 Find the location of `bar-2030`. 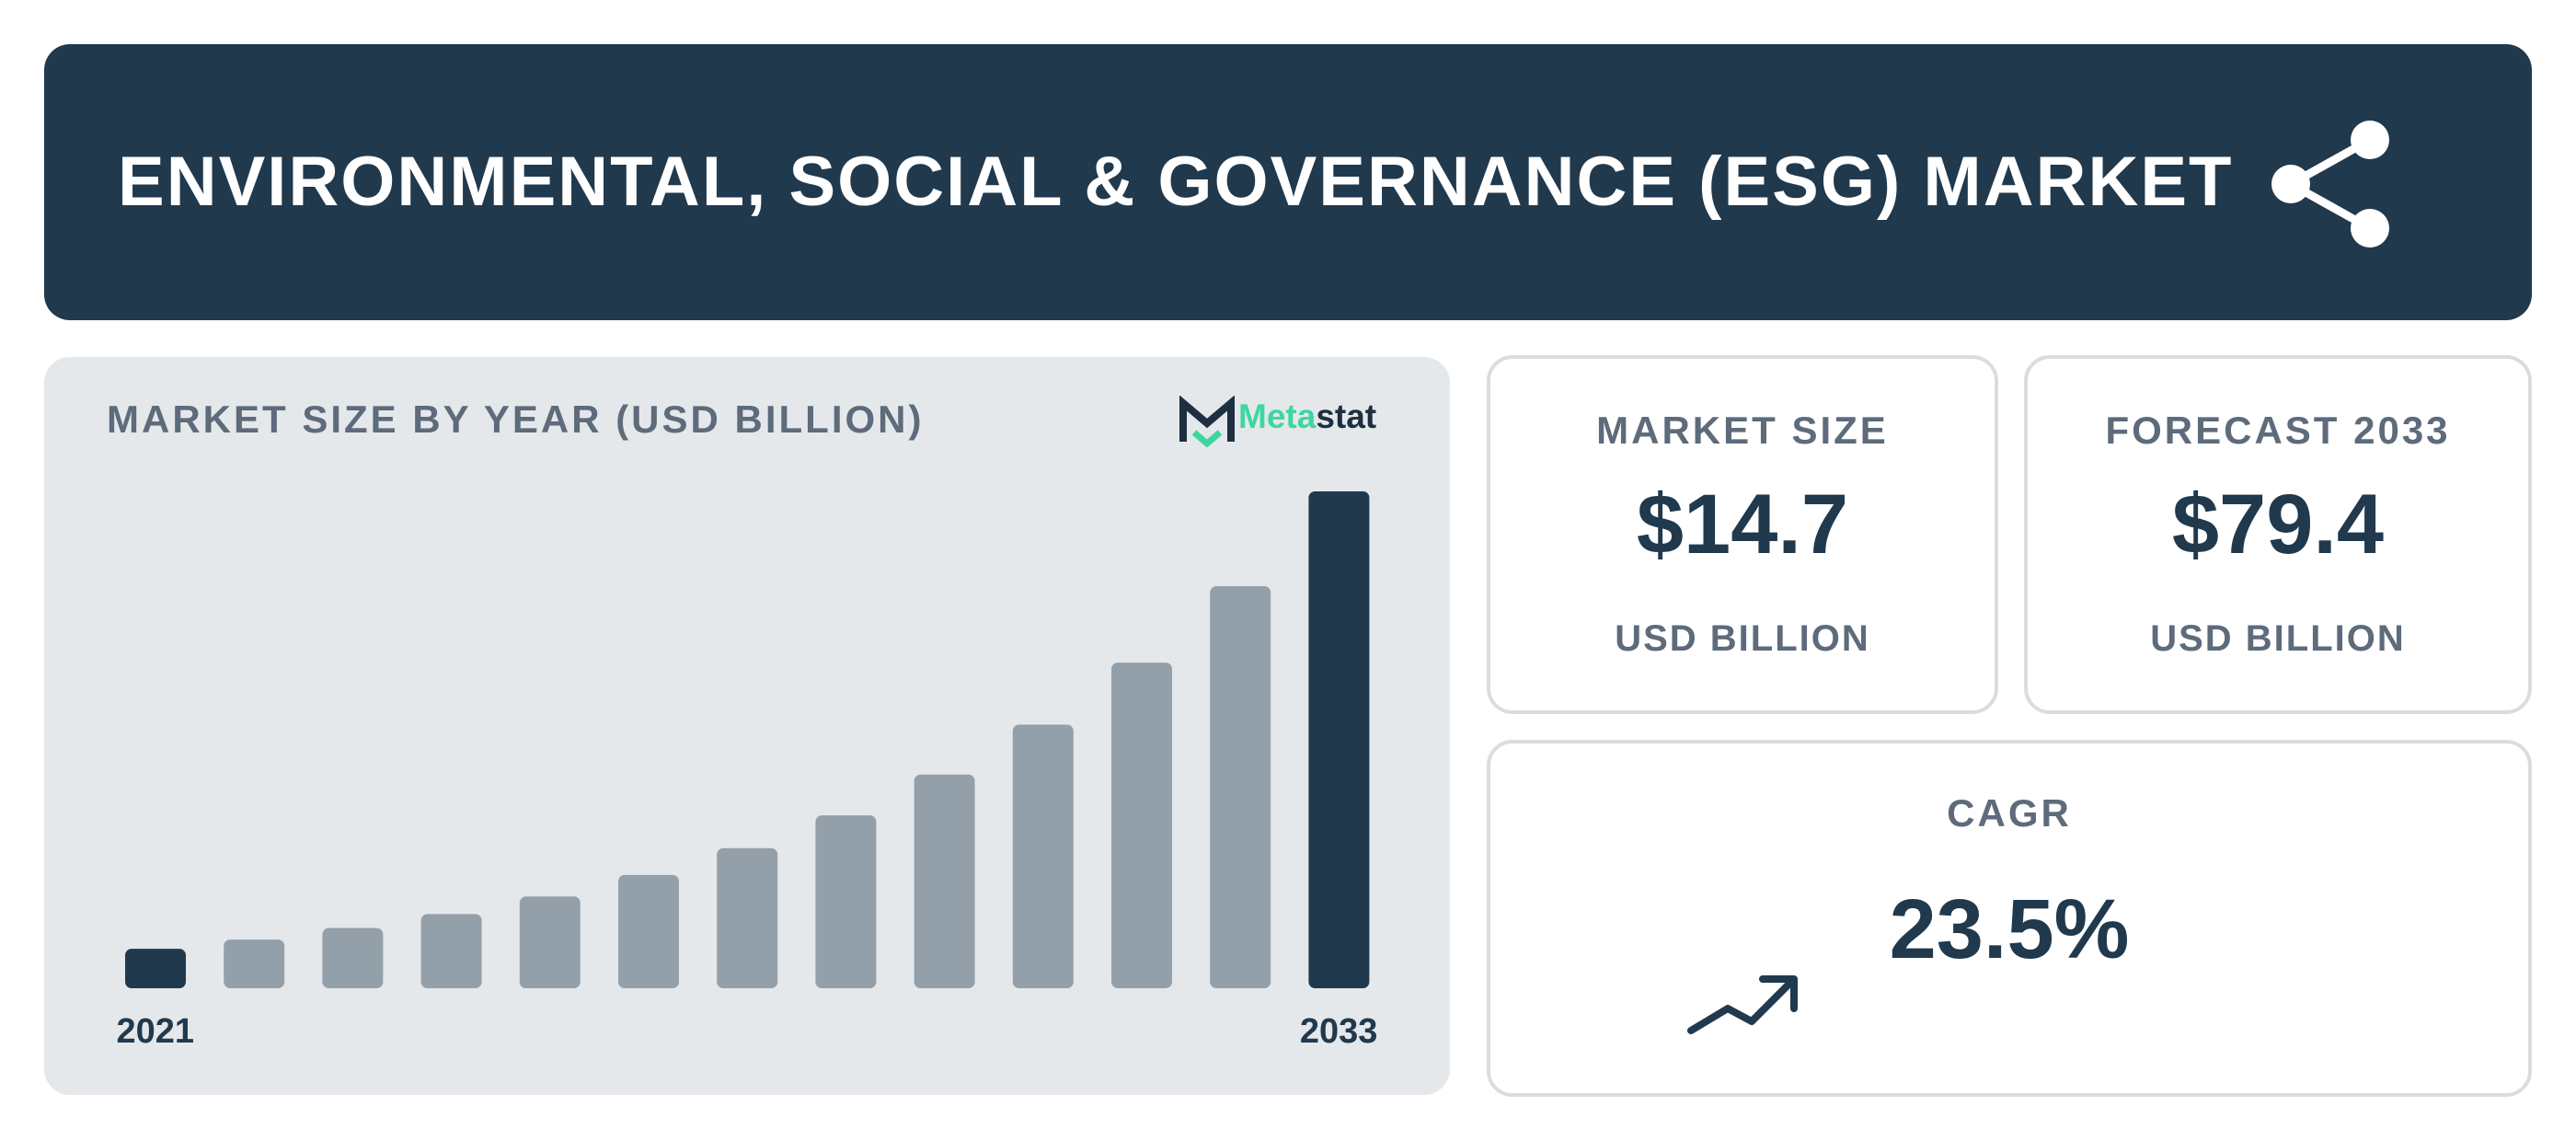

bar-2030 is located at coordinates (1043, 856).